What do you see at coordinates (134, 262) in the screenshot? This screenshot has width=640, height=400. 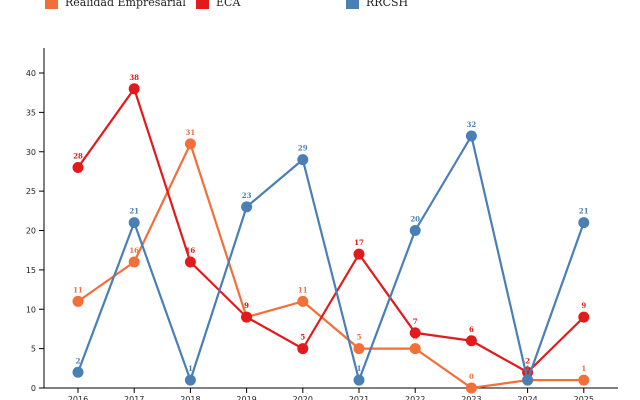 I see `data-point-realidad-empresarial-2017` at bounding box center [134, 262].